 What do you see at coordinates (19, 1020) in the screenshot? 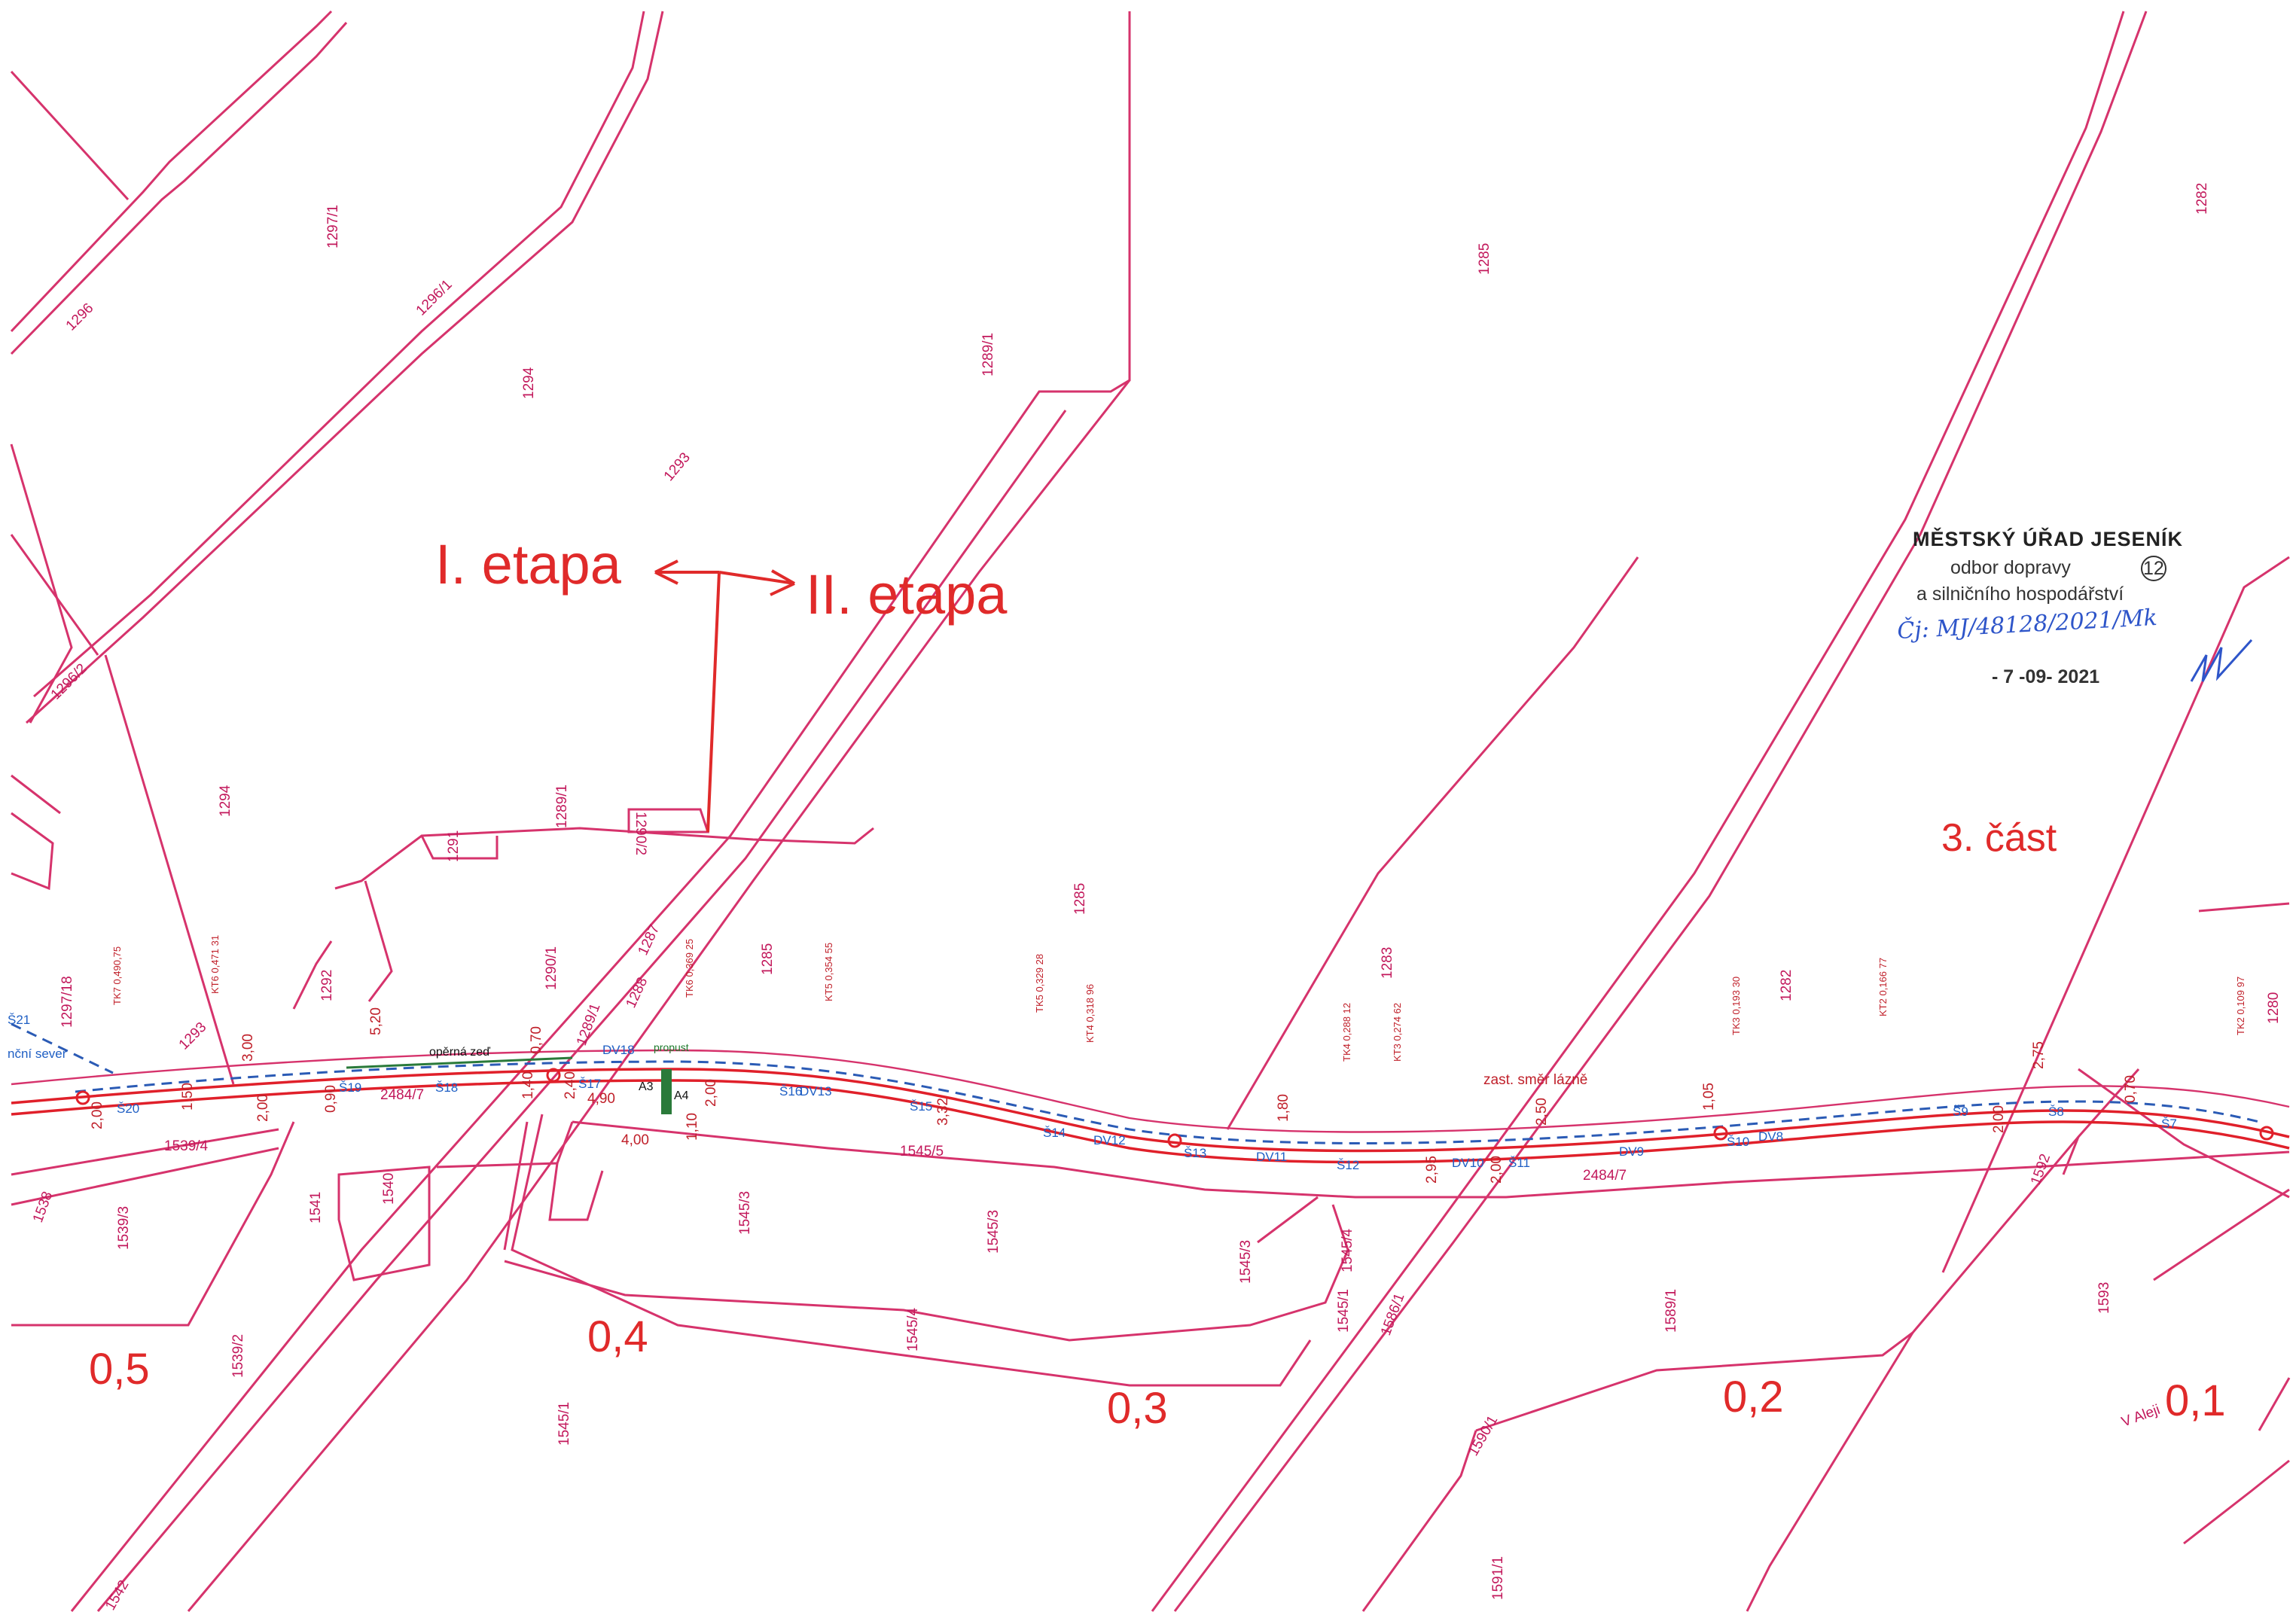
I see `shaft-label: Š21` at bounding box center [19, 1020].